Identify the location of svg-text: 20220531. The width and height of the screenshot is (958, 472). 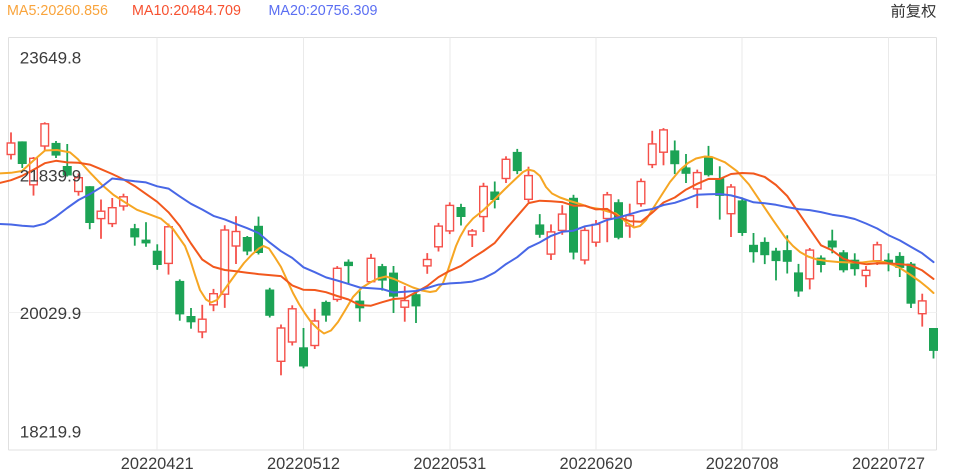
(449, 463).